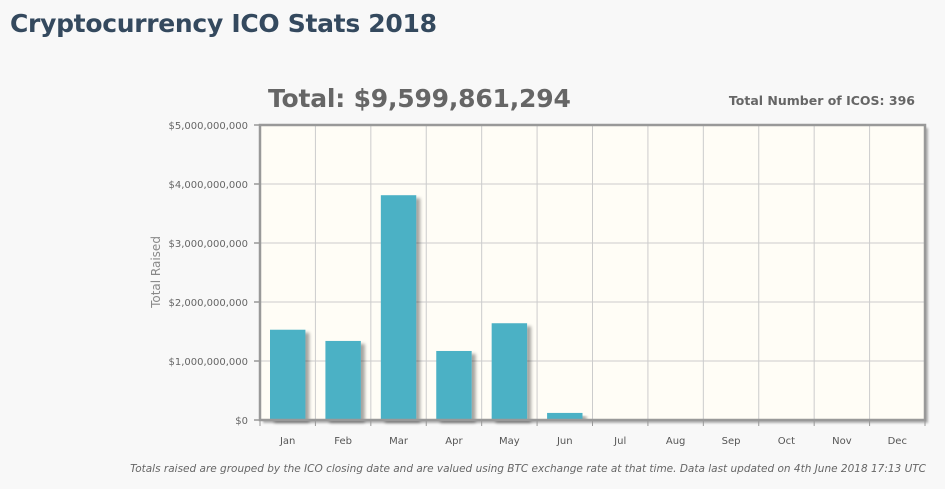 Image resolution: width=945 pixels, height=489 pixels. Describe the element at coordinates (223, 23) in the screenshot. I see `page-title: Cryptocurrency ICO Stats 2018` at that location.